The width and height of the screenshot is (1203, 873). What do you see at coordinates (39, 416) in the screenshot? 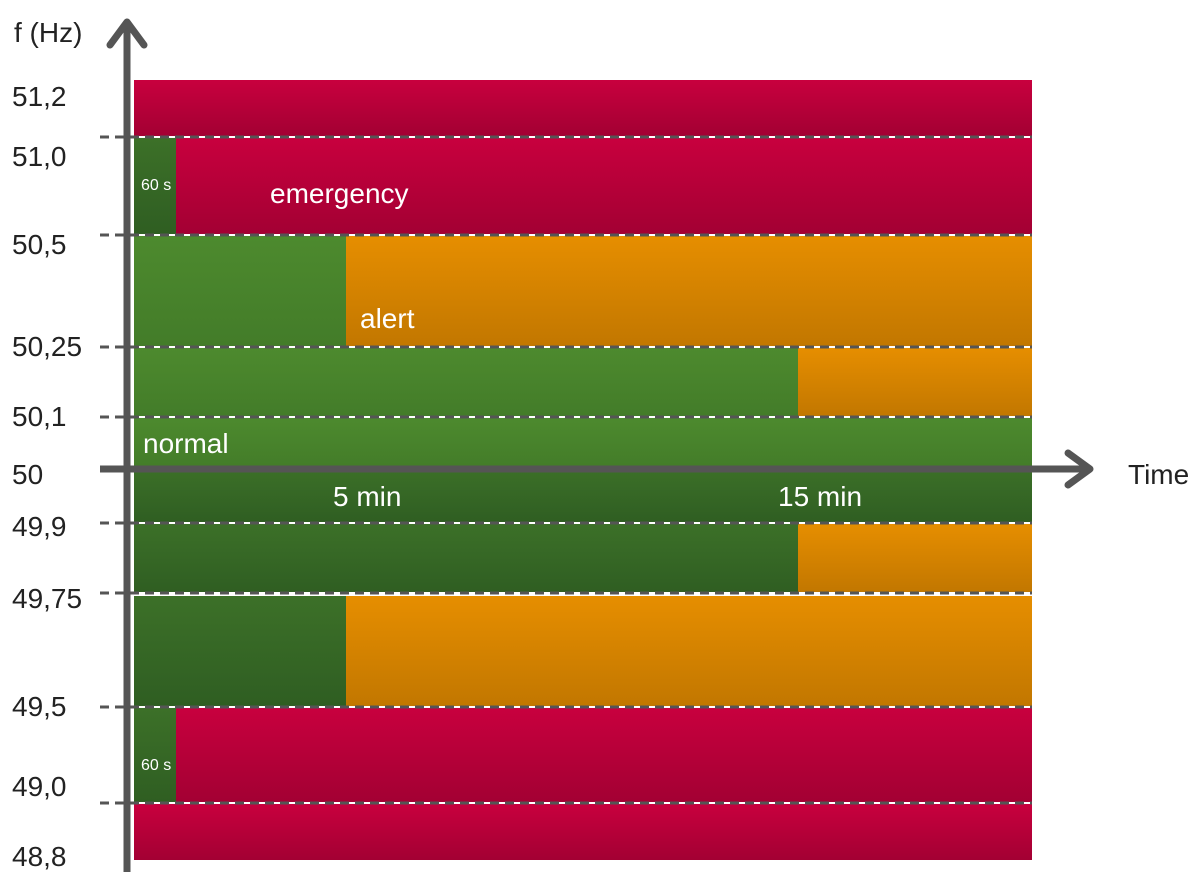
I see `y-tick-label: 50,1` at bounding box center [39, 416].